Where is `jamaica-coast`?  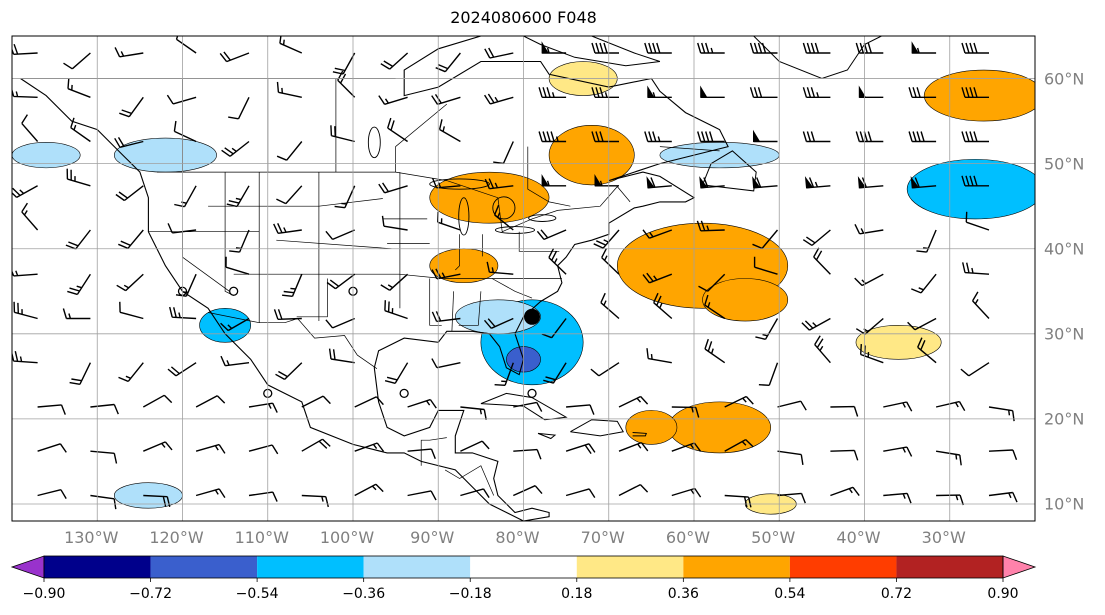
jamaica-coast is located at coordinates (547, 436).